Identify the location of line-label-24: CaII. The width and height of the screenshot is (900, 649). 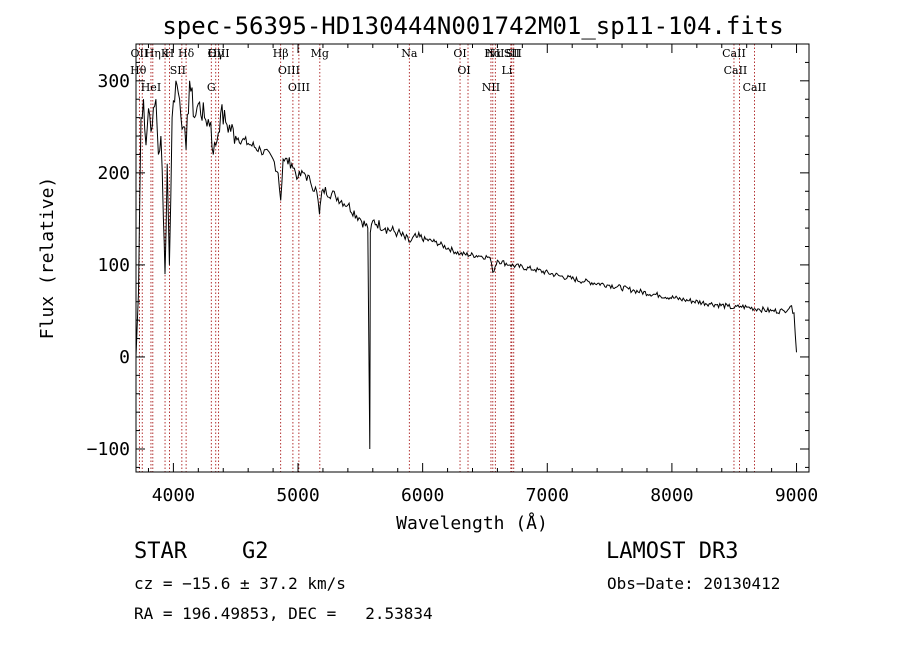
(734, 53).